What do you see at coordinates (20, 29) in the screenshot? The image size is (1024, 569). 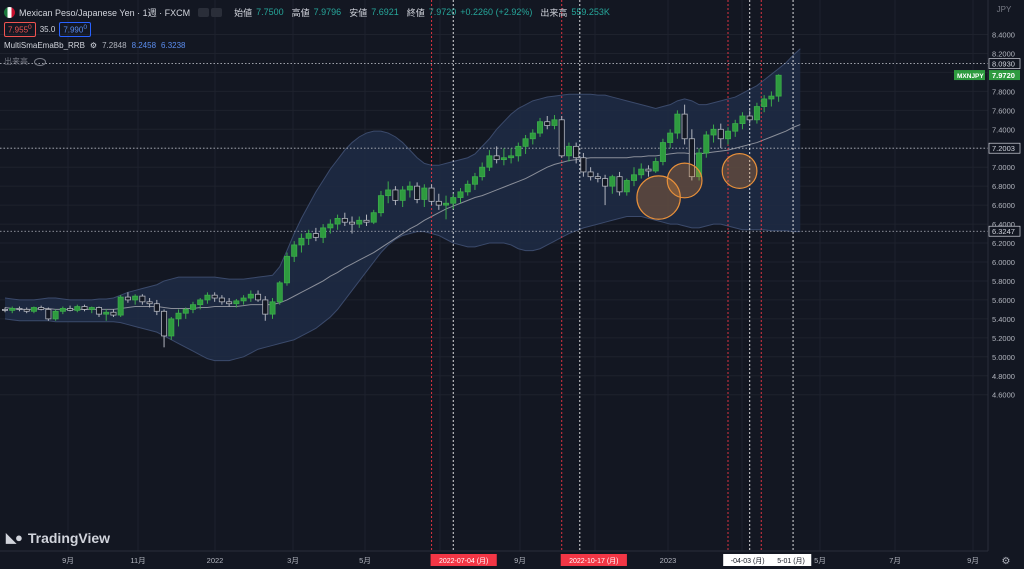 I see `sell-button: 7.9550` at bounding box center [20, 29].